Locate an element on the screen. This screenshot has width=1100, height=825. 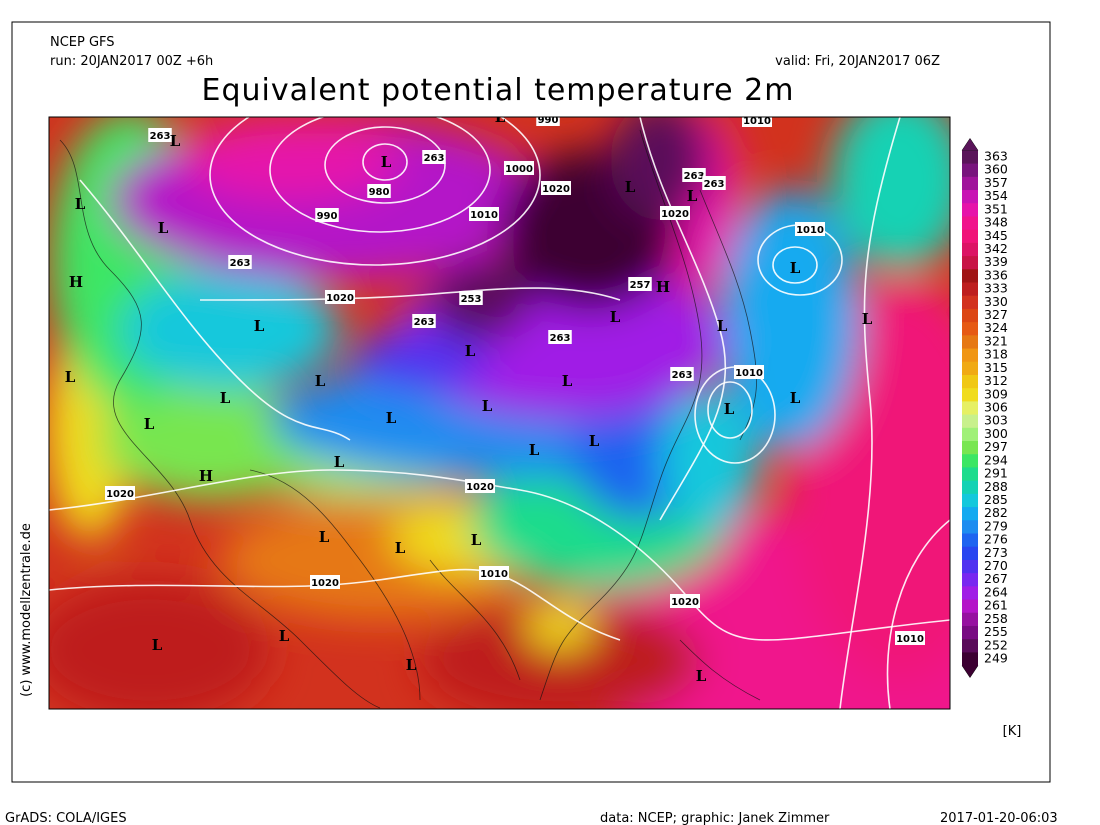
valid-label: valid: Fri, 20JAN2017 06Z is located at coordinates (857, 61).